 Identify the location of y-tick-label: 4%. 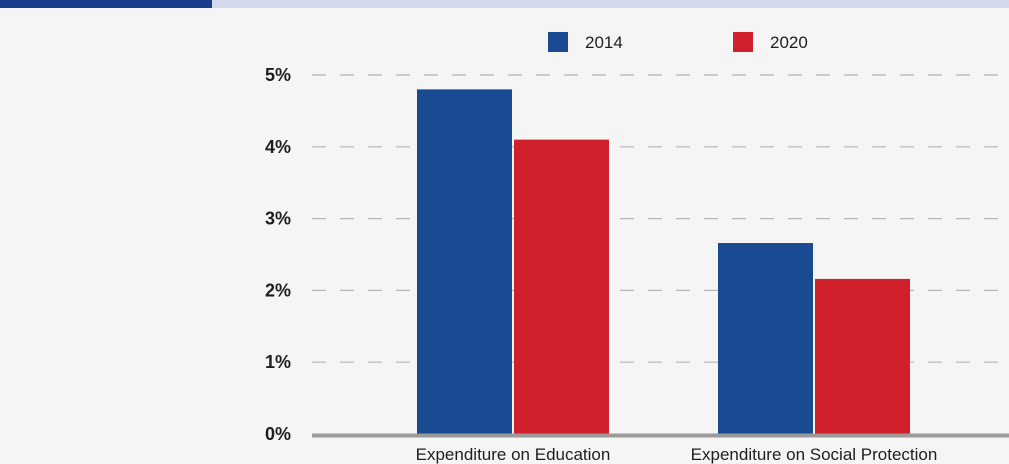
(278, 147).